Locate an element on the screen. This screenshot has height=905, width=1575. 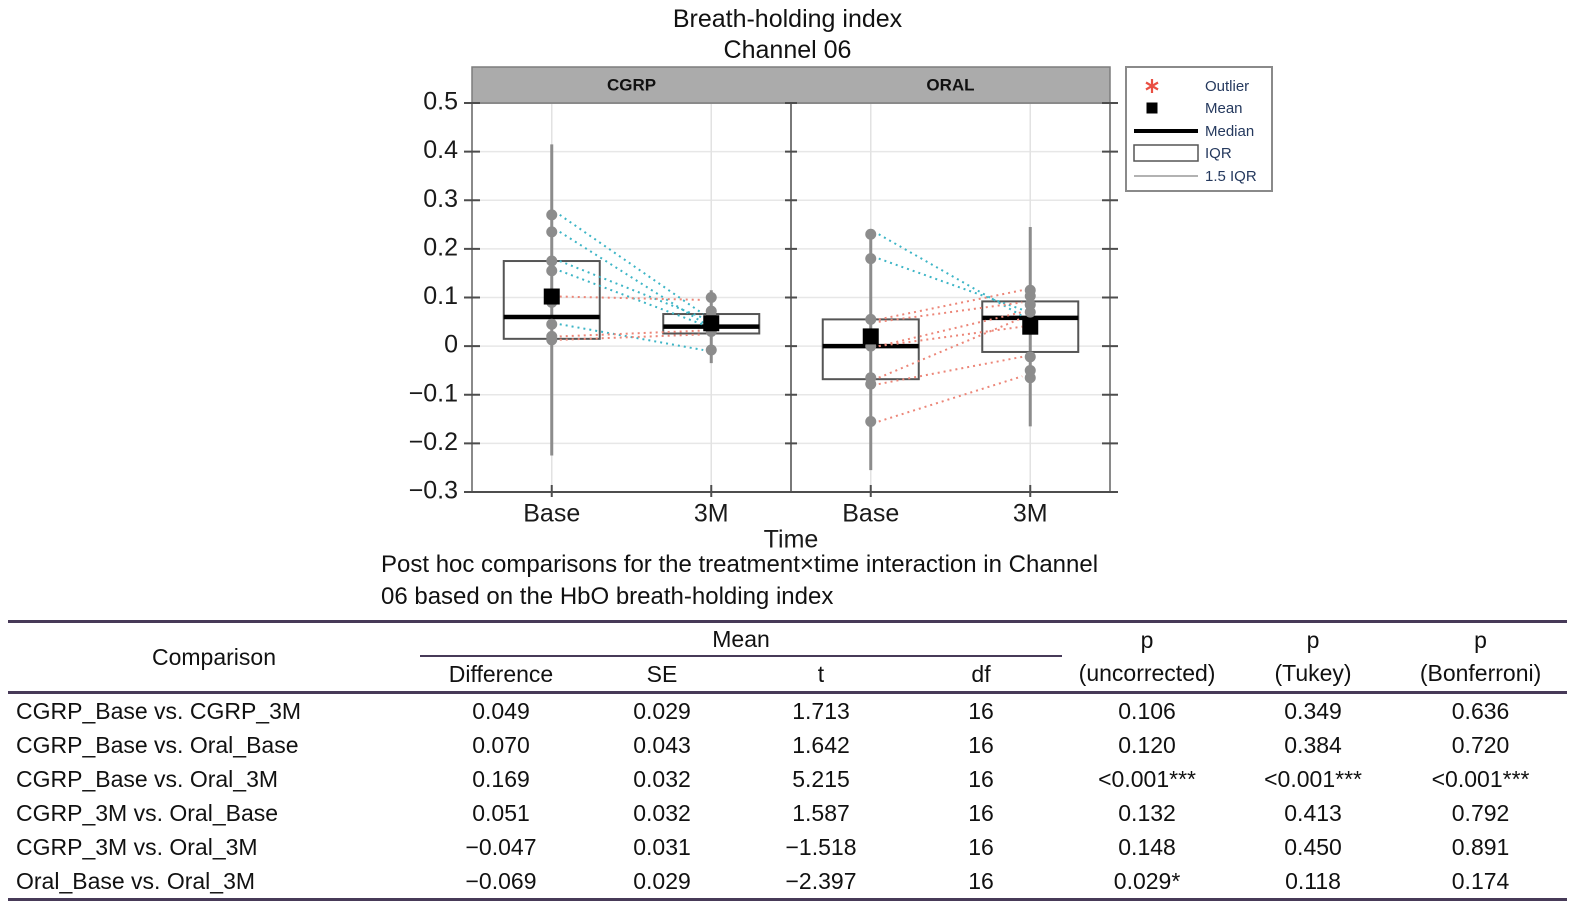
outlier-icon is located at coordinates (1152, 86).